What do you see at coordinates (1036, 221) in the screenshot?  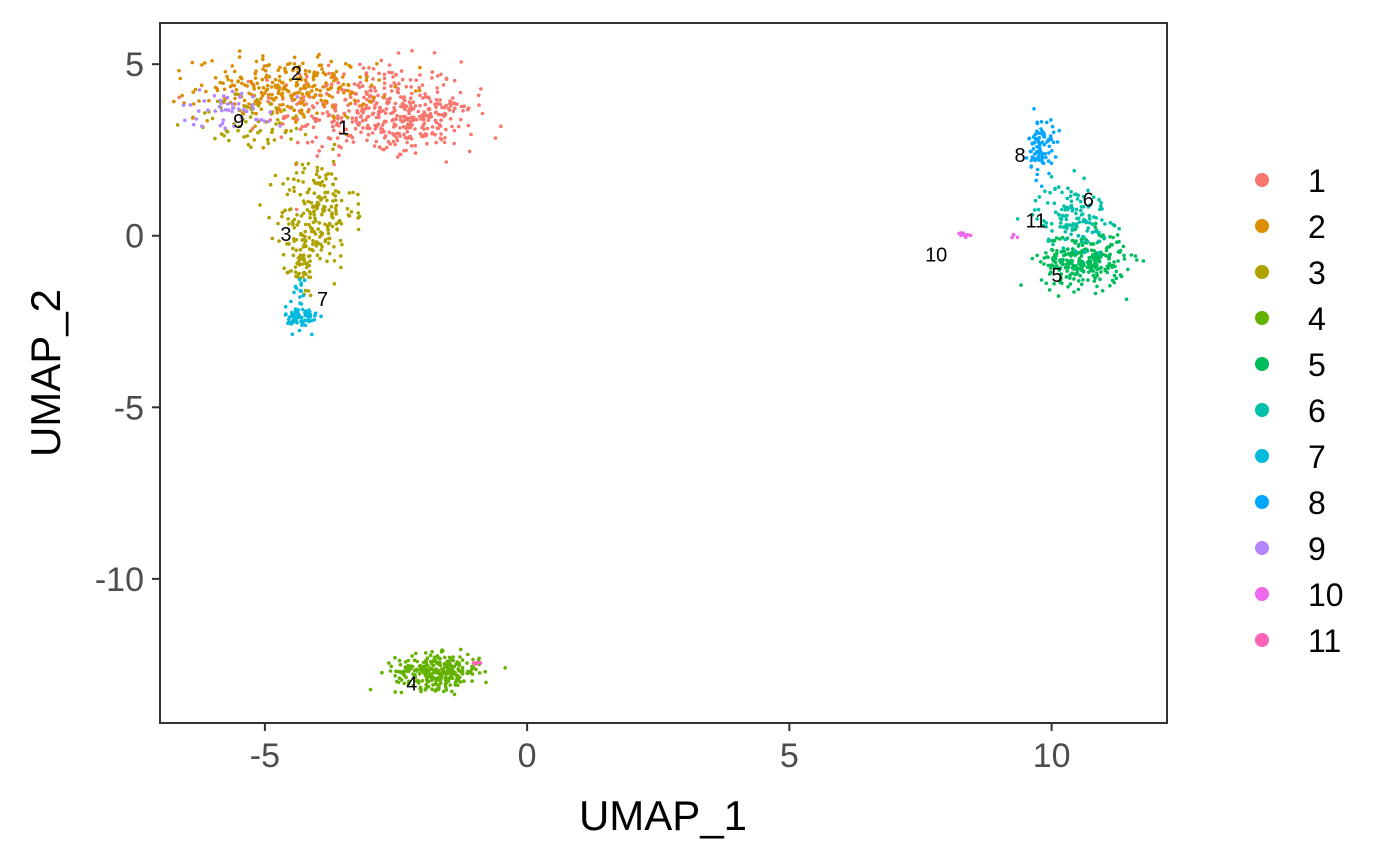 I see `cluster-label-11: 11` at bounding box center [1036, 221].